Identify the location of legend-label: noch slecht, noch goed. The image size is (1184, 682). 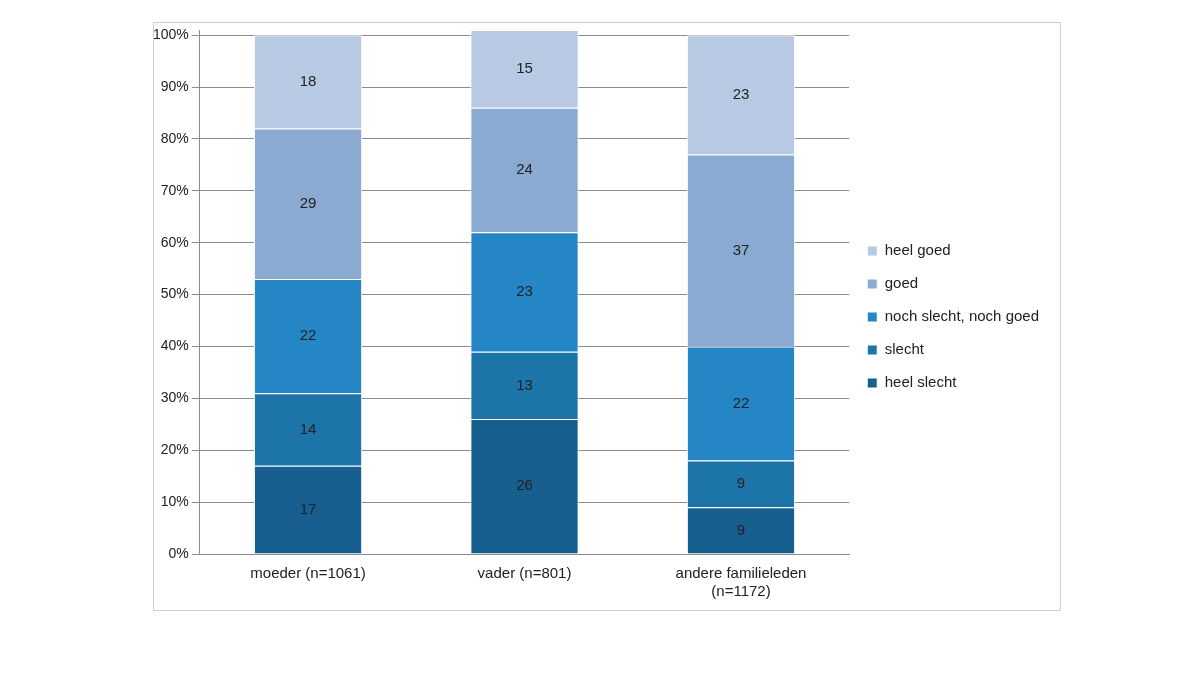
(961, 316).